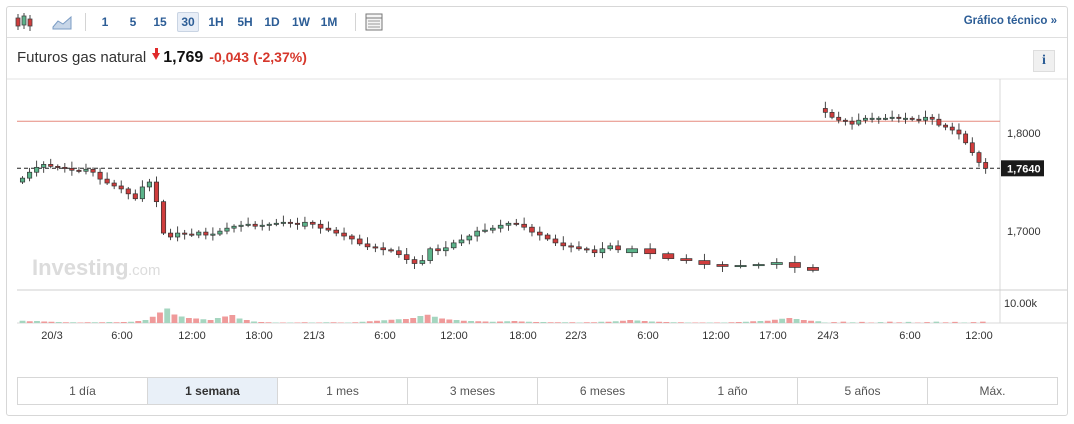 This screenshot has width=1074, height=424. What do you see at coordinates (1044, 61) in the screenshot?
I see `info-button: i` at bounding box center [1044, 61].